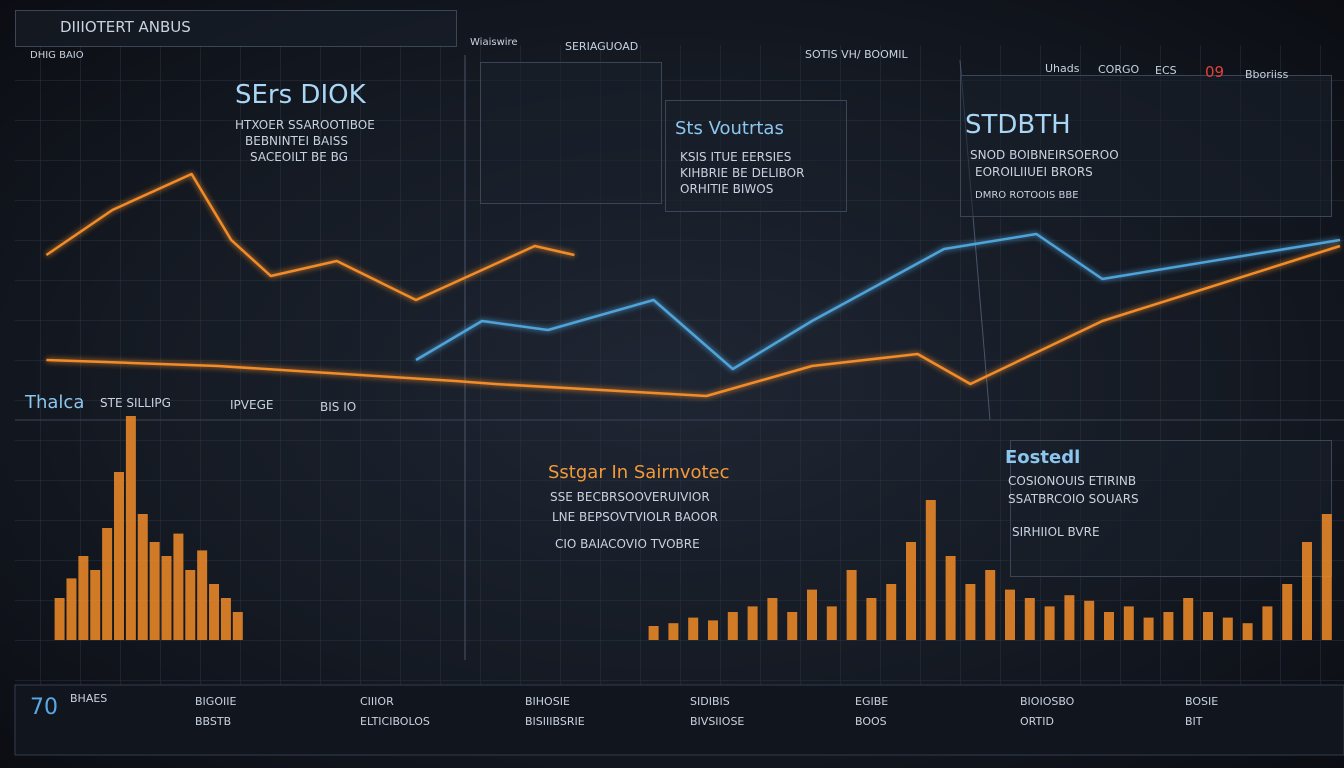  Describe the element at coordinates (135, 403) in the screenshot. I see `axis-label: STE SILLIPG` at that location.